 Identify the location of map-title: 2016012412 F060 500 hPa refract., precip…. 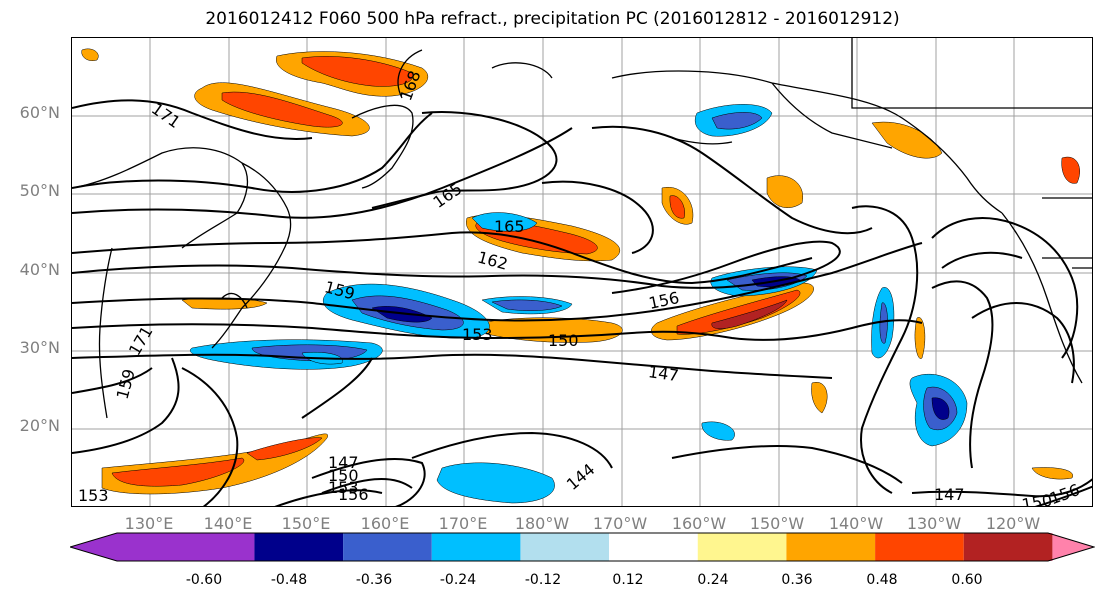
(552, 19).